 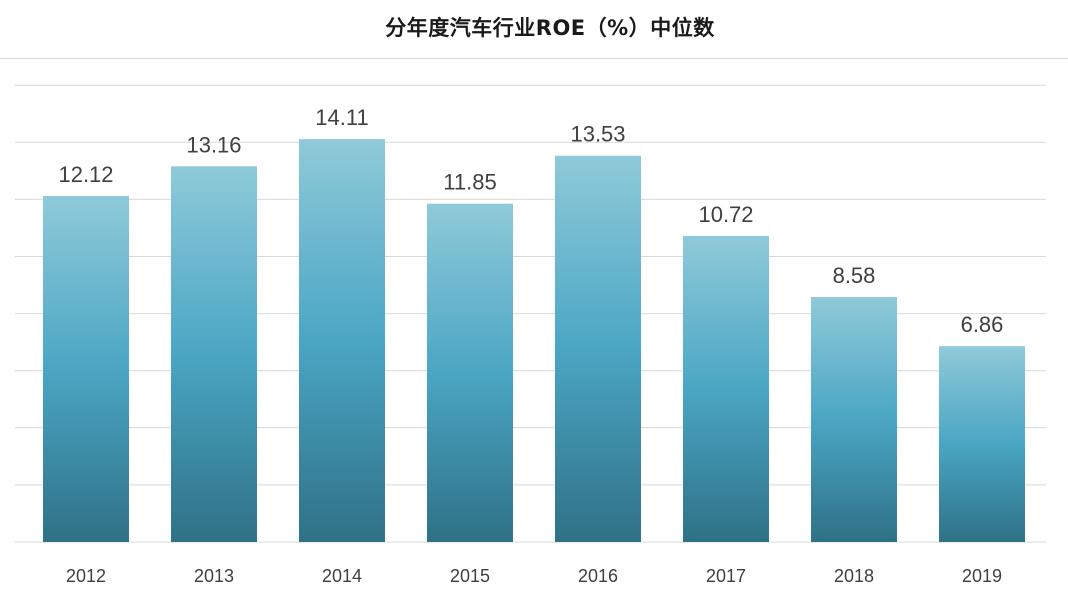 What do you see at coordinates (598, 576) in the screenshot?
I see `x-tick-label-2016: 2016` at bounding box center [598, 576].